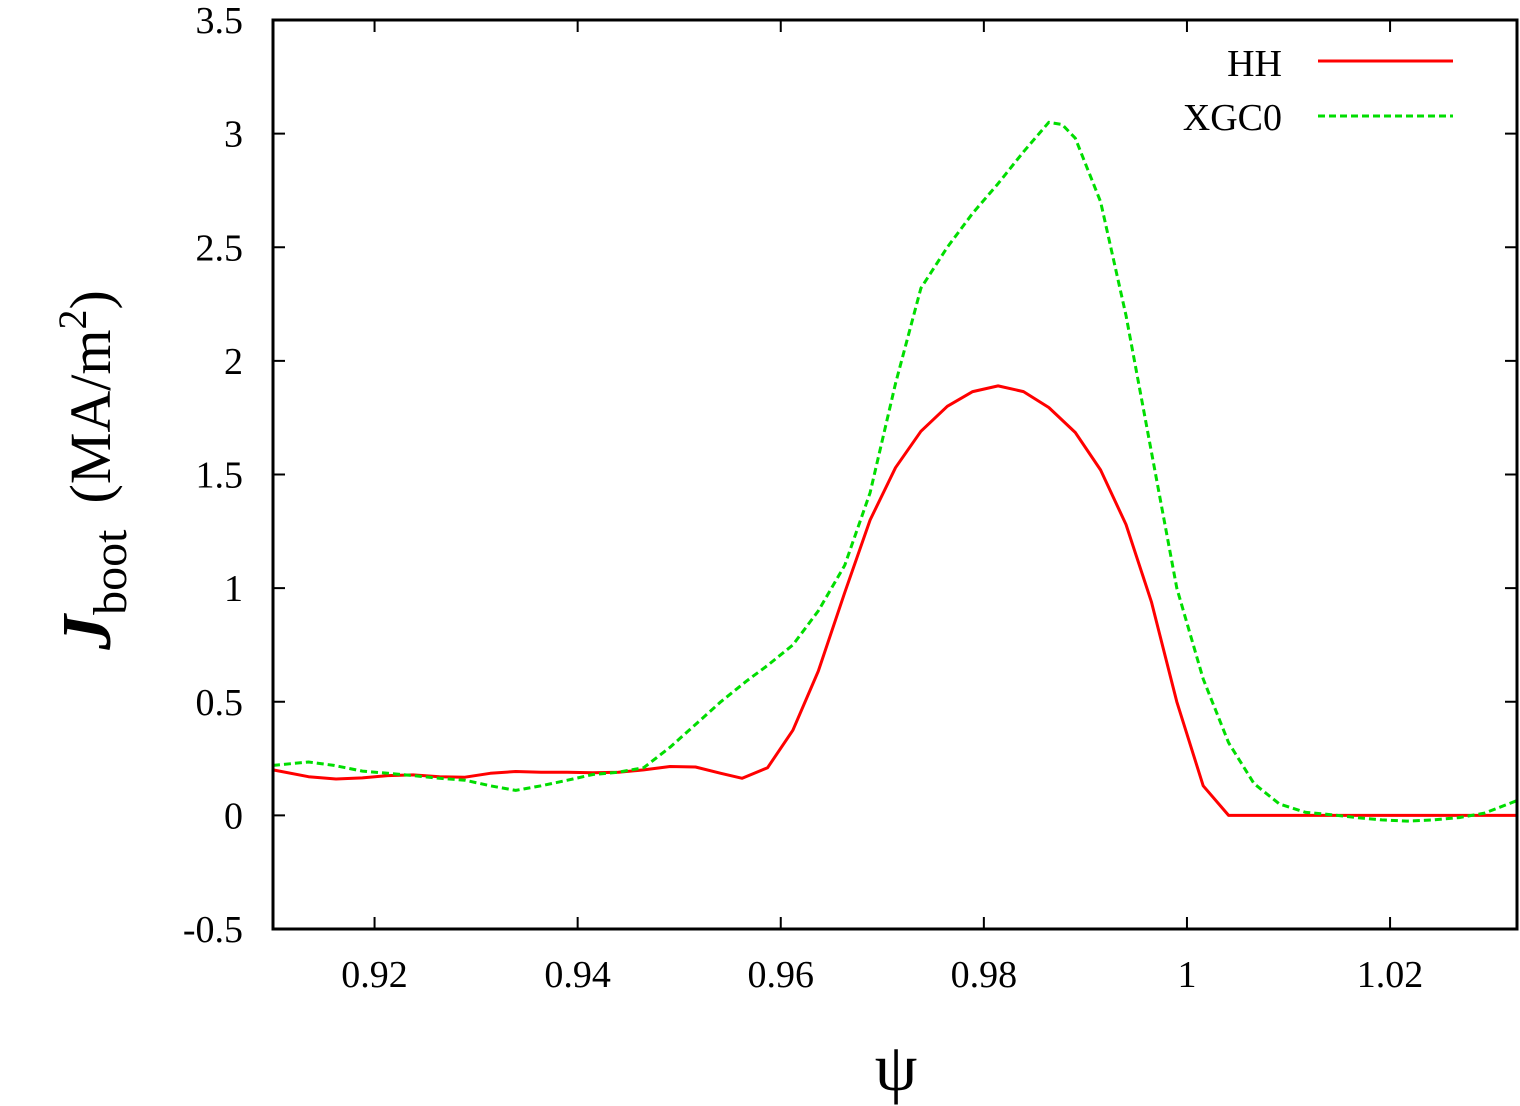  What do you see at coordinates (1318, 91) in the screenshot?
I see `legend: HH XGC0` at bounding box center [1318, 91].